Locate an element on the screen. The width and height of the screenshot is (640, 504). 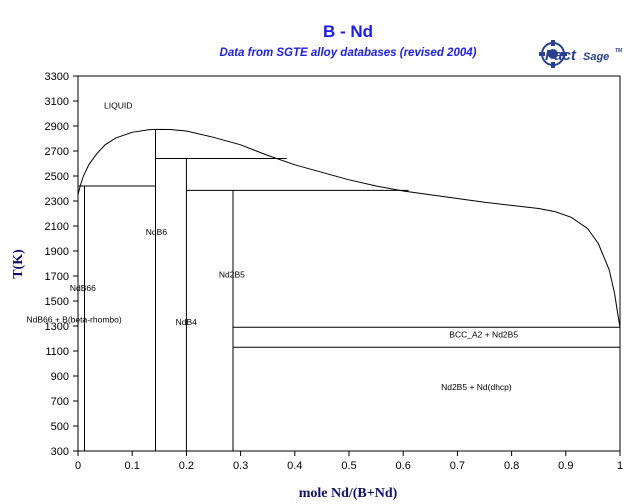
chart-title: B - Nd is located at coordinates (348, 31).